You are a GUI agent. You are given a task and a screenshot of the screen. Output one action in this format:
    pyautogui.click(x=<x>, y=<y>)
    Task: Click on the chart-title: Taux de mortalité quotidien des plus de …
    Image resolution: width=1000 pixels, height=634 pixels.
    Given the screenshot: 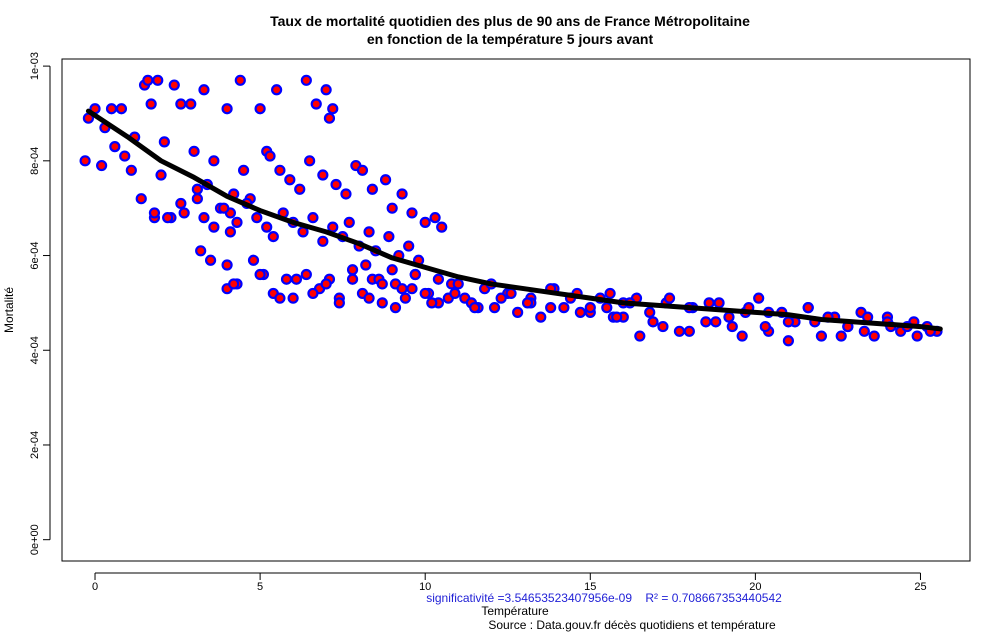 What is the action you would take?
    pyautogui.click(x=510, y=21)
    